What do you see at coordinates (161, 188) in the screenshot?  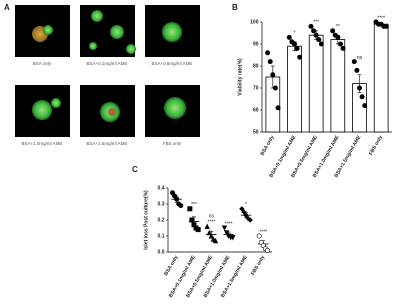 I see `y-tick-label: 0.4` at bounding box center [161, 188].